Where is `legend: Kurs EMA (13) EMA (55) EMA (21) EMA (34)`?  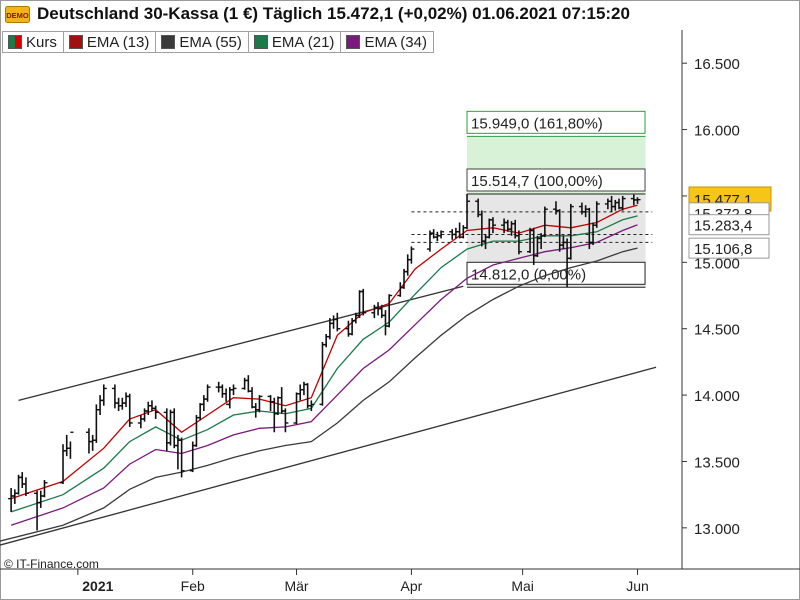
legend: Kurs EMA (13) EMA (55) EMA (21) EMA (34) is located at coordinates (218, 42).